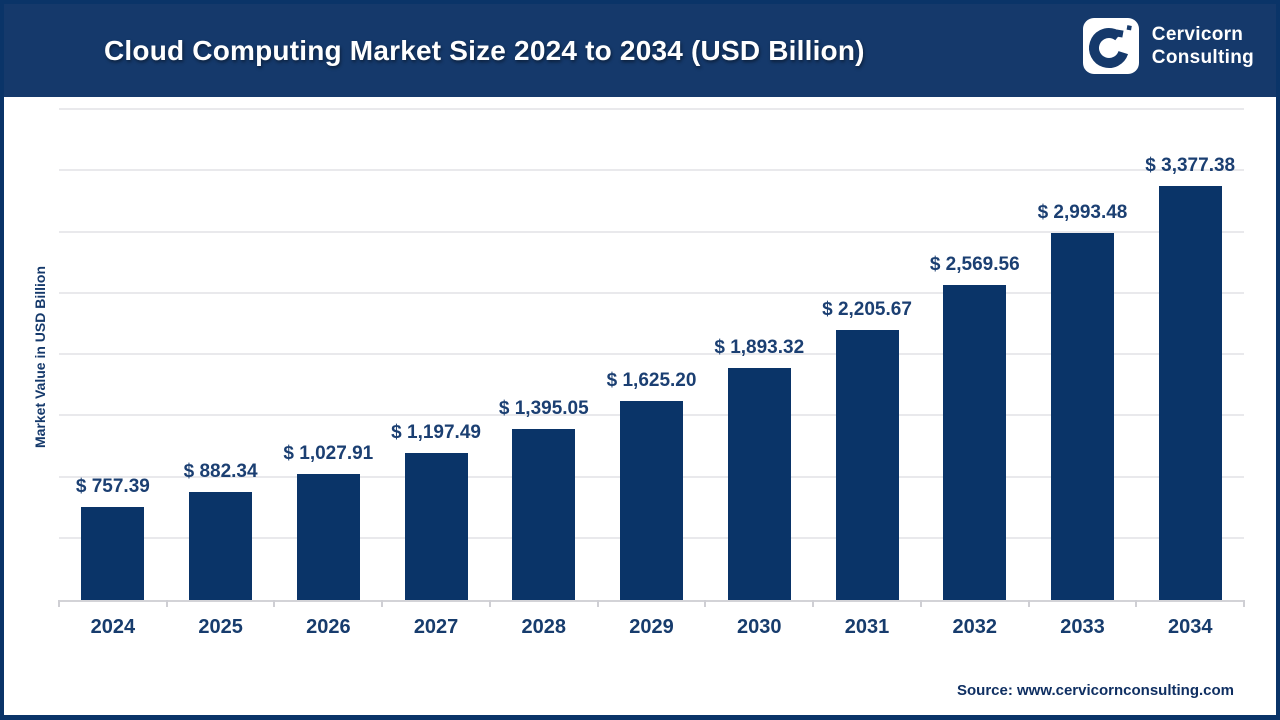 This screenshot has width=1280, height=720. Describe the element at coordinates (220, 627) in the screenshot. I see `x-axis-tick-label: 2025` at that location.